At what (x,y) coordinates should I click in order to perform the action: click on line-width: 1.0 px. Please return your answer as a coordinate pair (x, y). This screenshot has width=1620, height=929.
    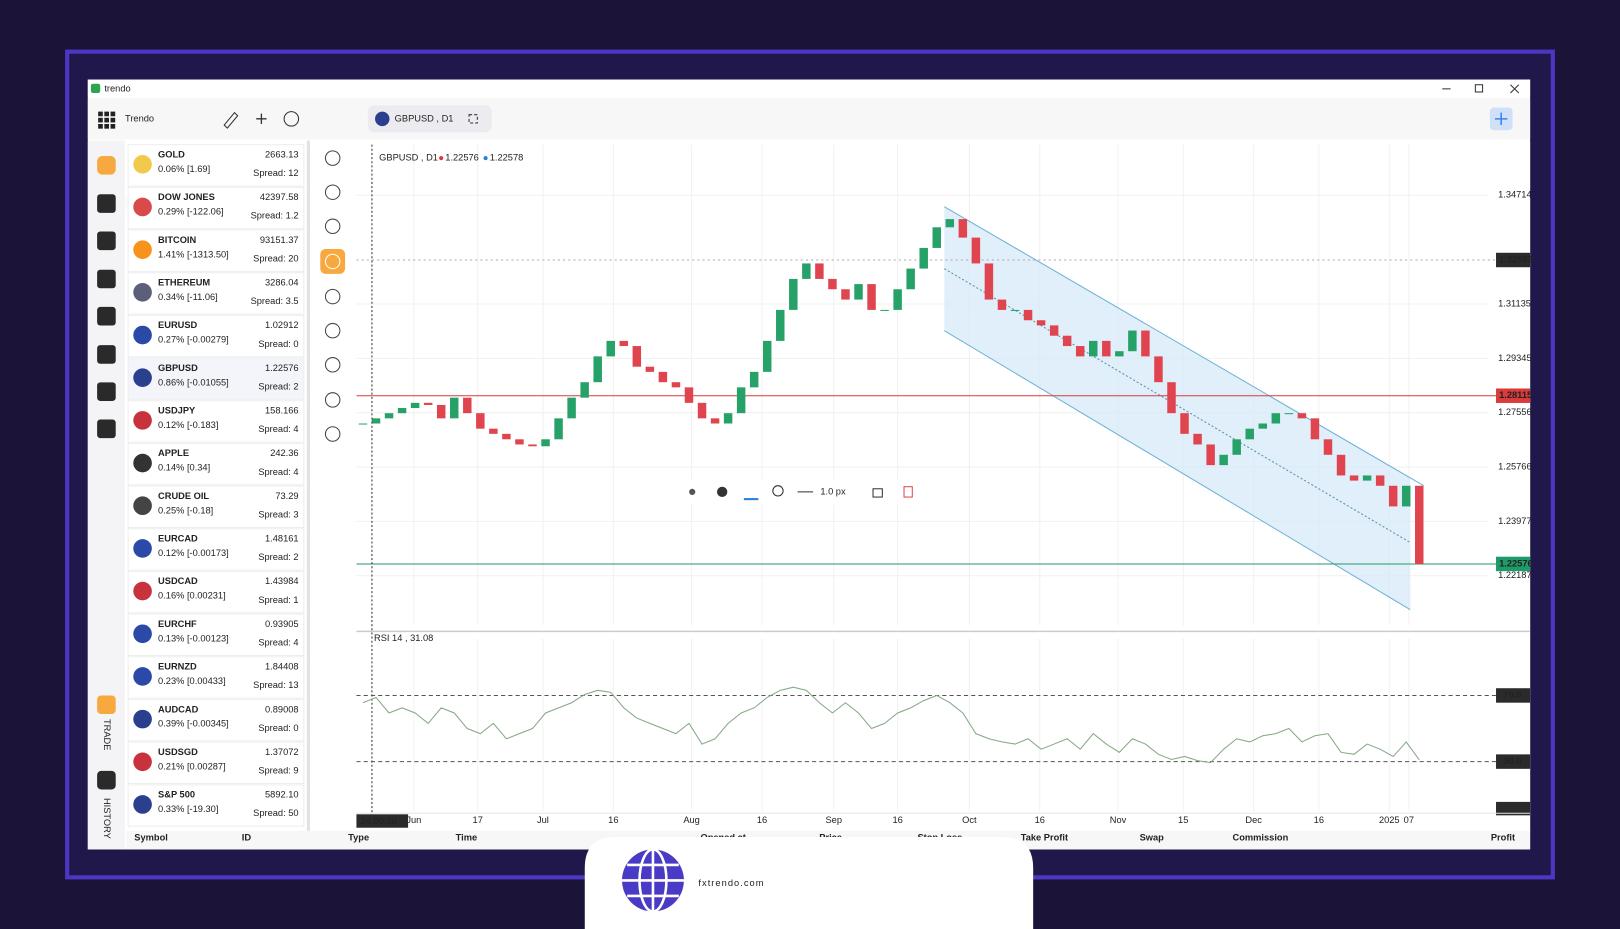
    Looking at the image, I should click on (833, 491).